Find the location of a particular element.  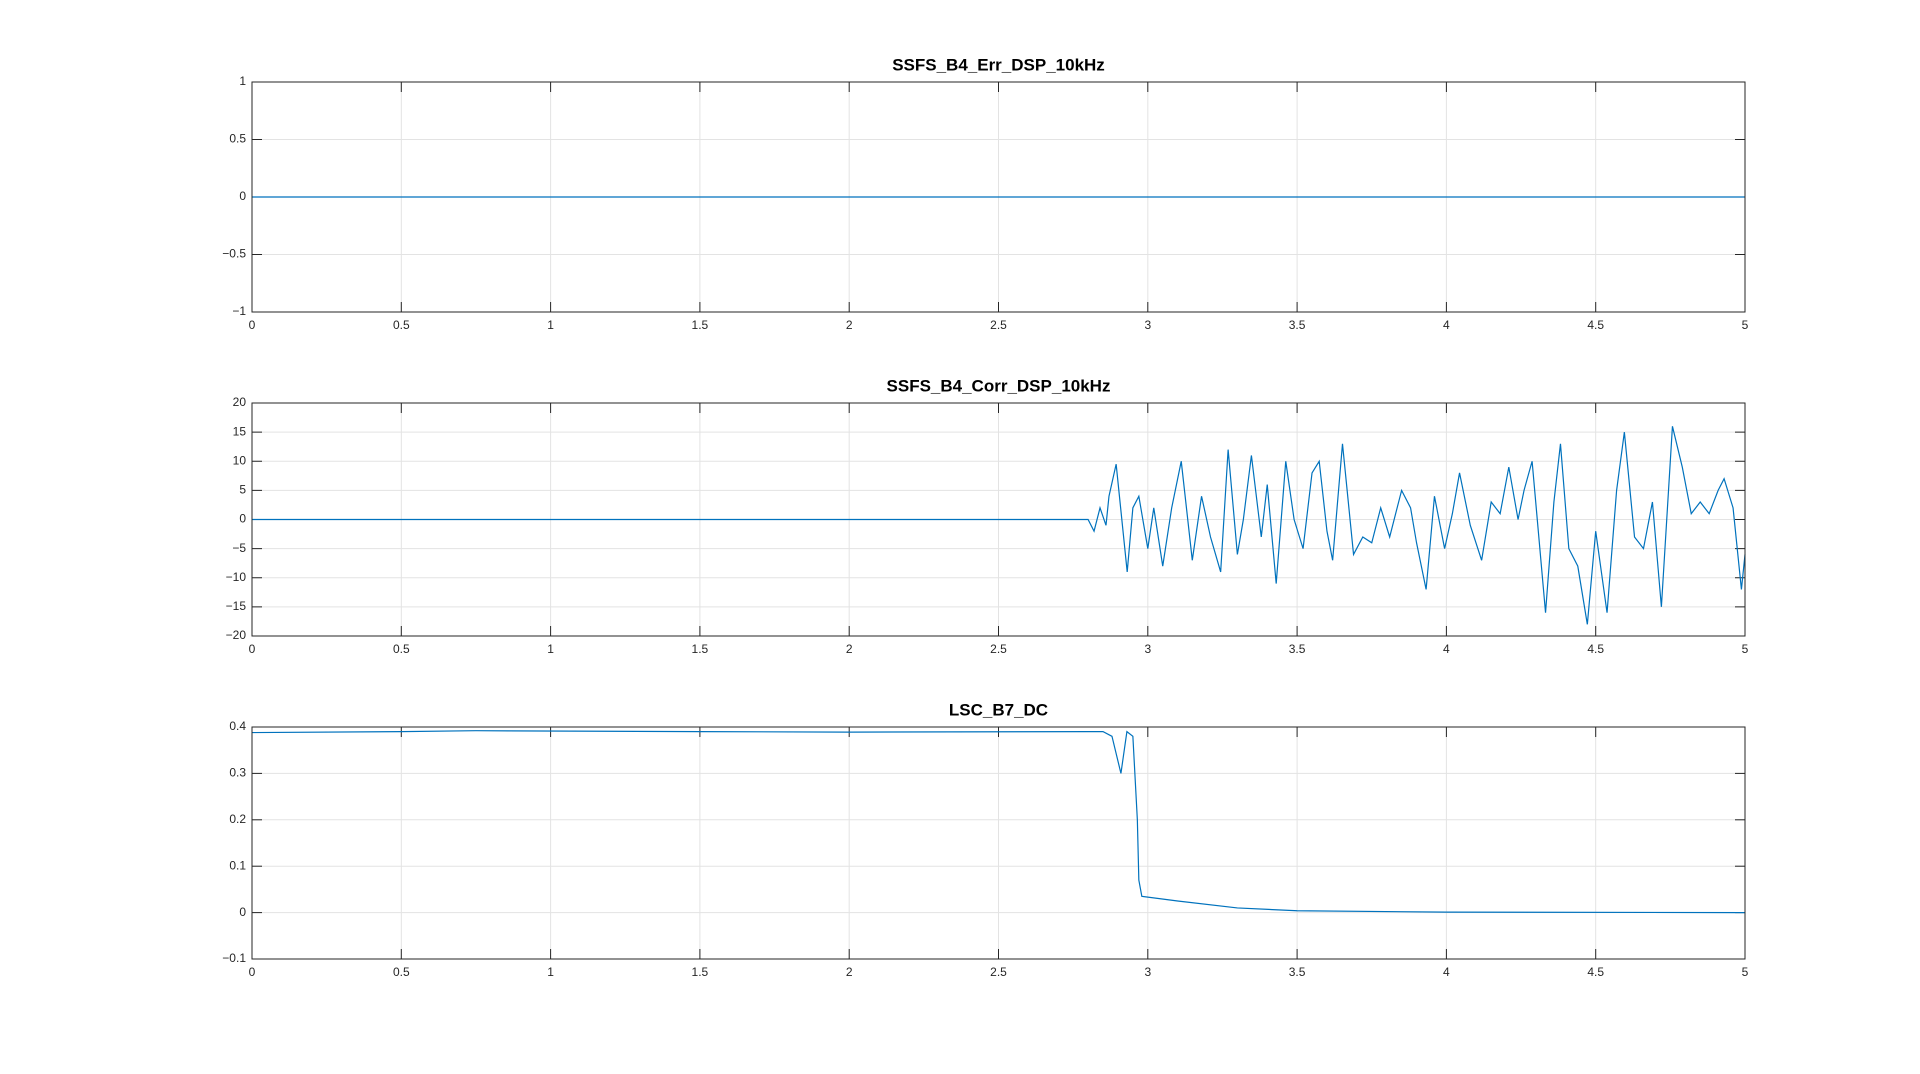

y-tick-label: −10 is located at coordinates (236, 577).